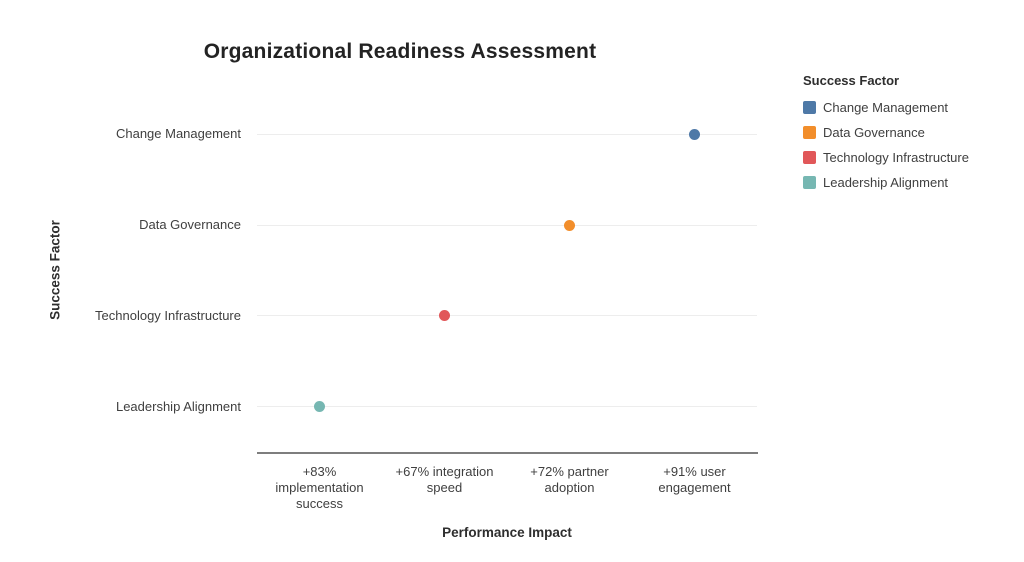 This screenshot has width=1024, height=562. What do you see at coordinates (319, 503) in the screenshot?
I see `x-axis-tick-line: success` at bounding box center [319, 503].